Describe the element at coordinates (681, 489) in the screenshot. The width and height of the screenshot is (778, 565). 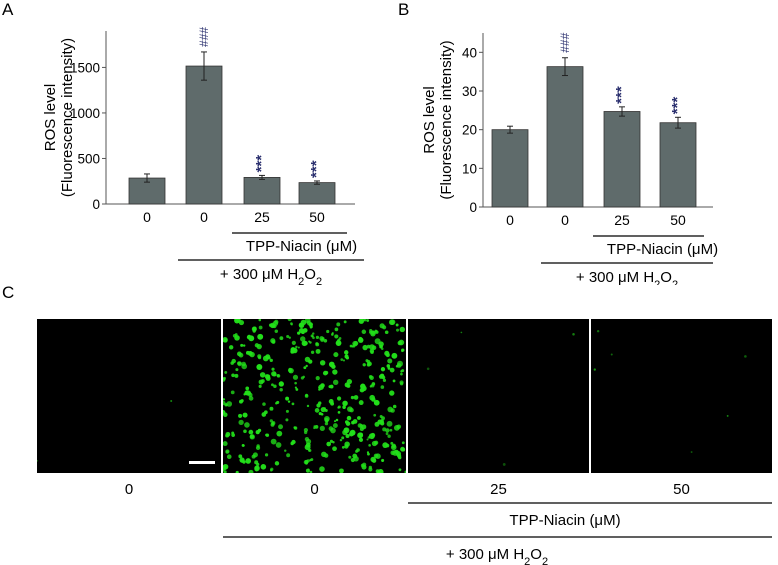
I see `micrograph-label: 50` at that location.